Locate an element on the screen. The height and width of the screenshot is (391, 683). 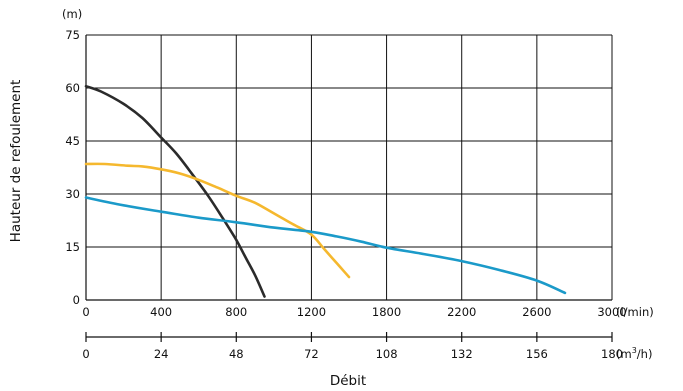
x-tick-label: 400 is located at coordinates (161, 312).